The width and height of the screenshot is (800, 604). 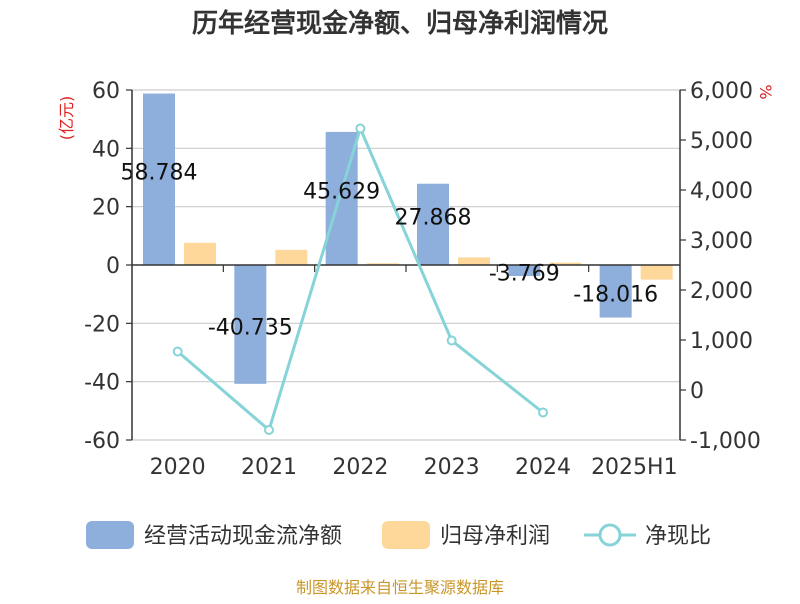 I want to click on legend-label-cash-flow: 经营活动现金流净额, so click(x=243, y=536).